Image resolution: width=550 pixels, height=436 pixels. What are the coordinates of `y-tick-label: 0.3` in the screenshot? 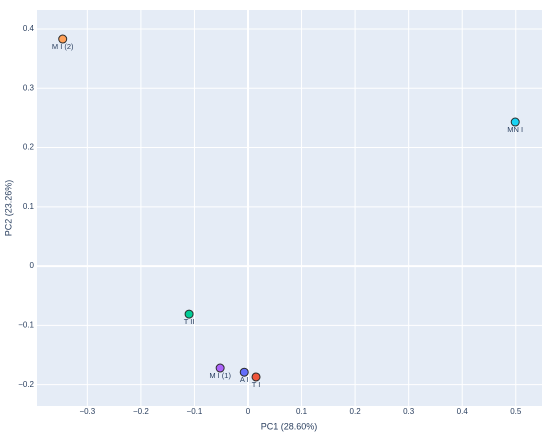 It's located at (29, 87).